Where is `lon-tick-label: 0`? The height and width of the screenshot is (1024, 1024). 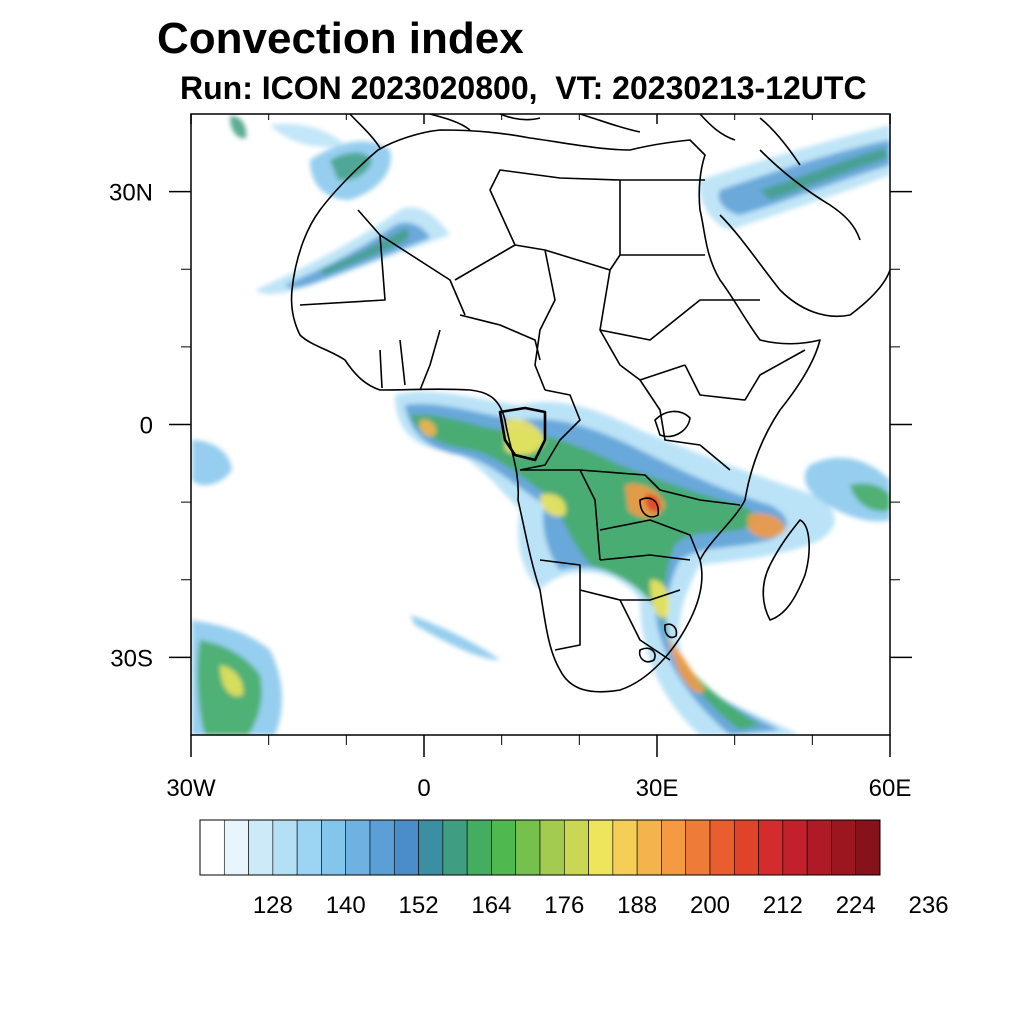 lon-tick-label: 0 is located at coordinates (423, 788).